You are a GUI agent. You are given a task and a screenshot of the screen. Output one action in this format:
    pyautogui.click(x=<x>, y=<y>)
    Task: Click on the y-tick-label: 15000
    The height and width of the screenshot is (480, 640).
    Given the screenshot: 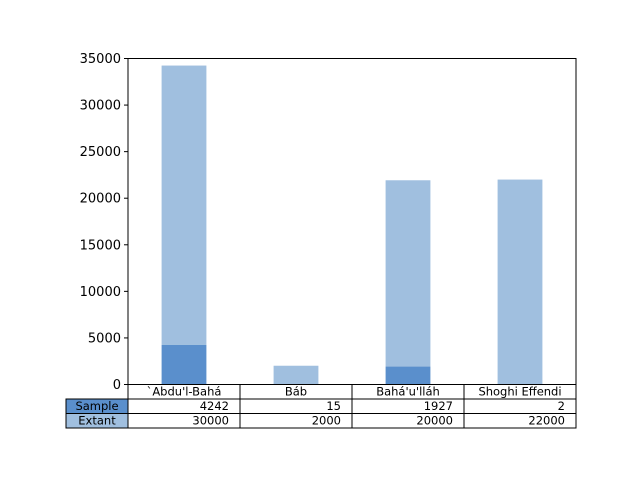 What is the action you would take?
    pyautogui.click(x=100, y=245)
    